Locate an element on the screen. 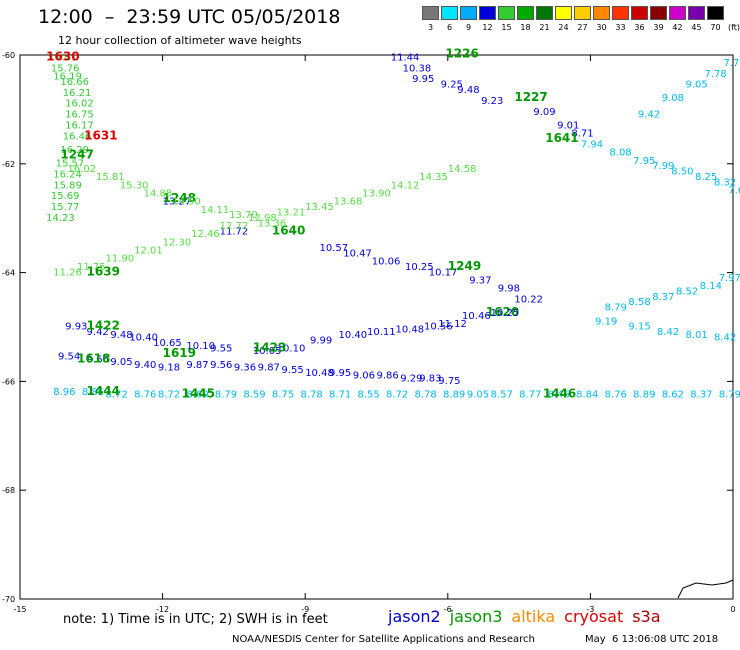  wave-height-label: 15.30 is located at coordinates (134, 185).